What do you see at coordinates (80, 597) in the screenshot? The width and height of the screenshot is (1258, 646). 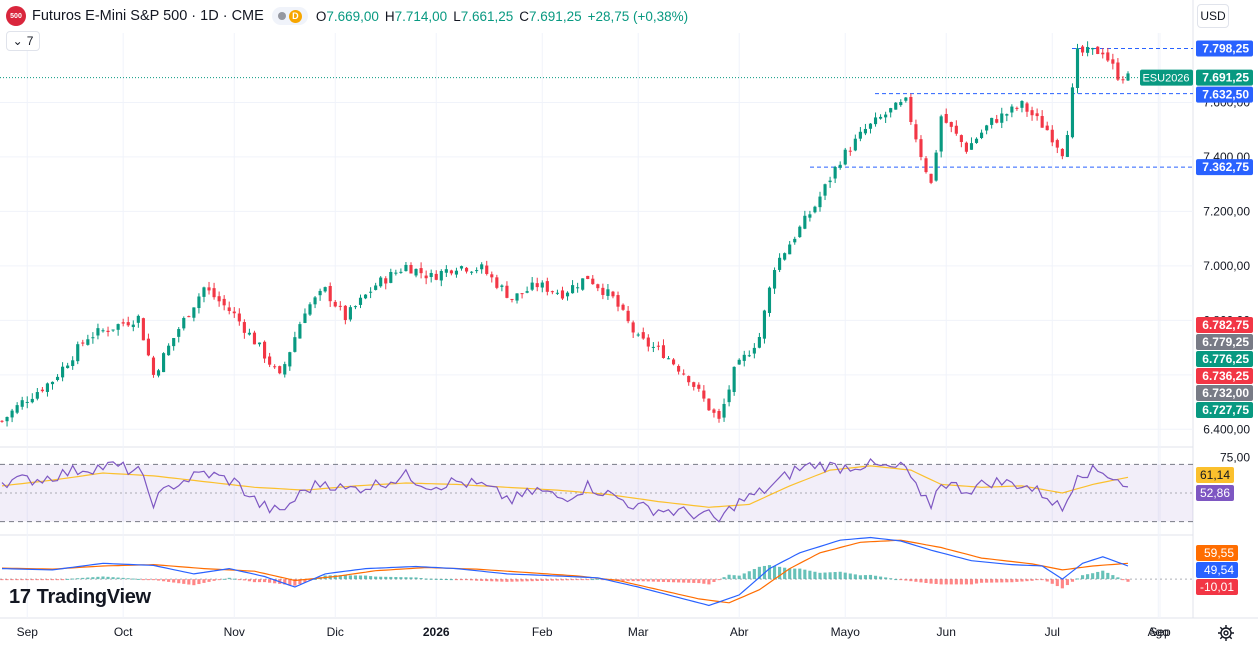 I see `tradingview-logo: 17 TradingView` at bounding box center [80, 597].